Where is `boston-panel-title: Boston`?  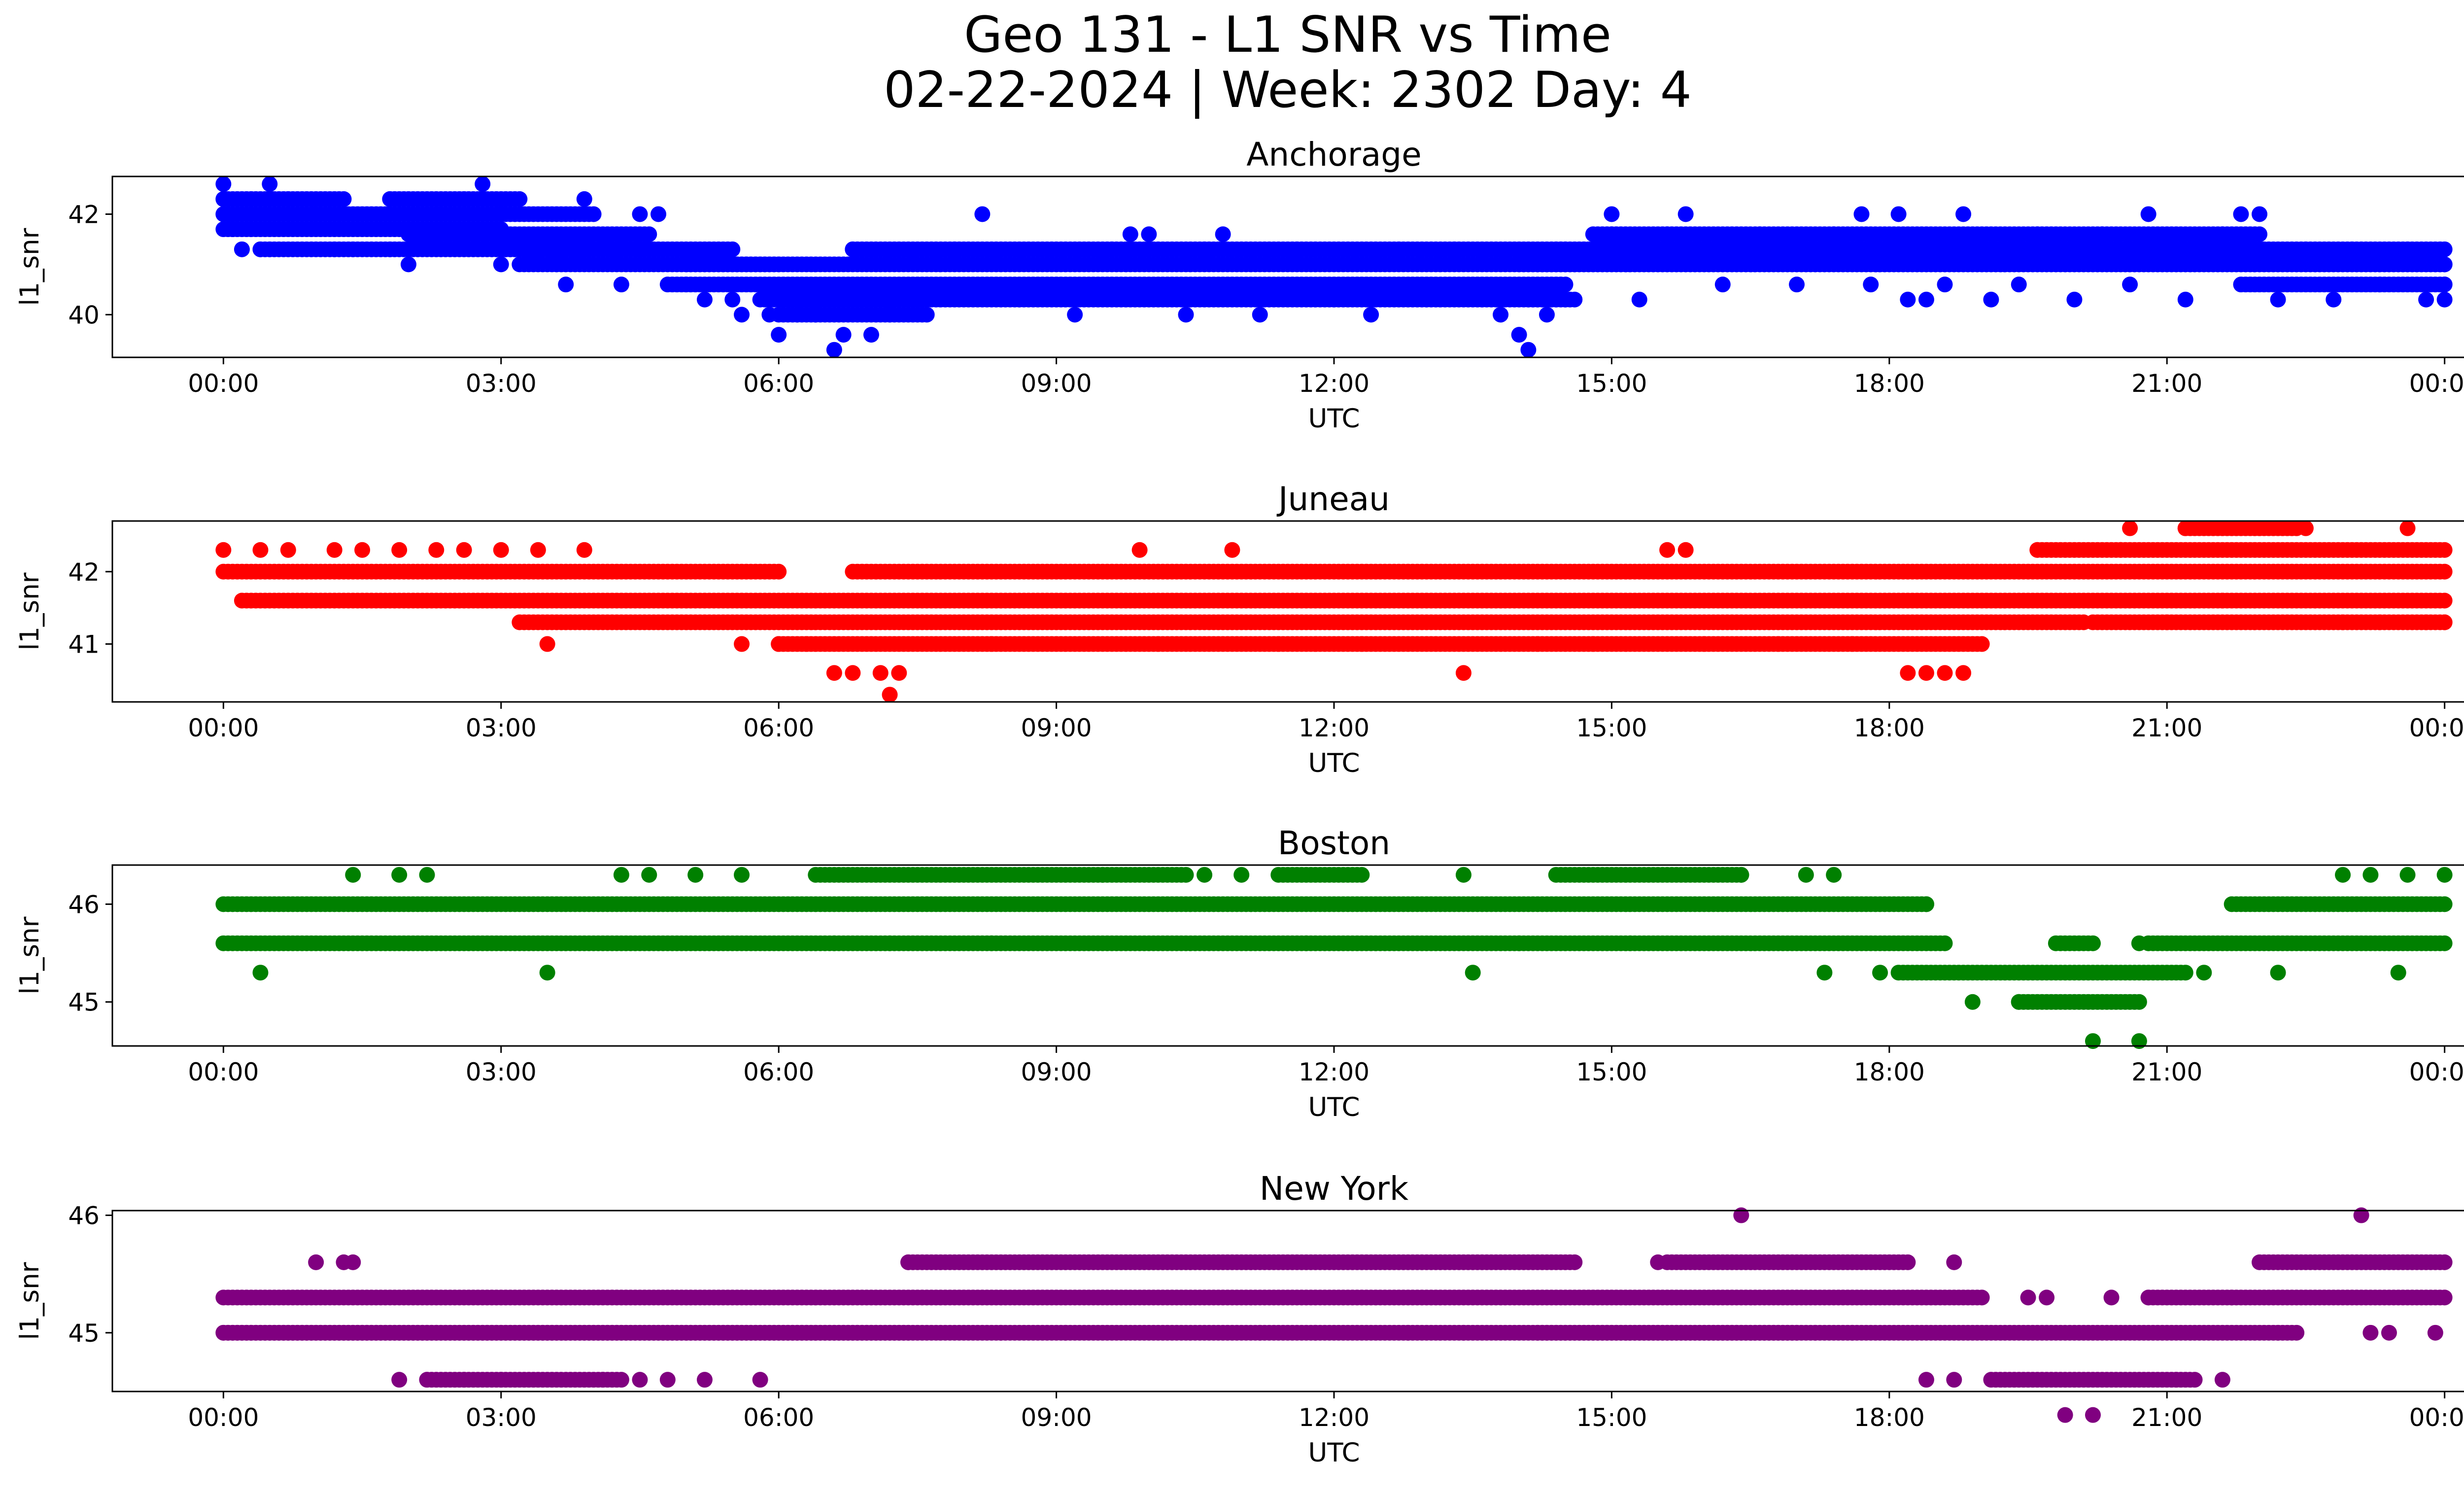 boston-panel-title: Boston is located at coordinates (1334, 843).